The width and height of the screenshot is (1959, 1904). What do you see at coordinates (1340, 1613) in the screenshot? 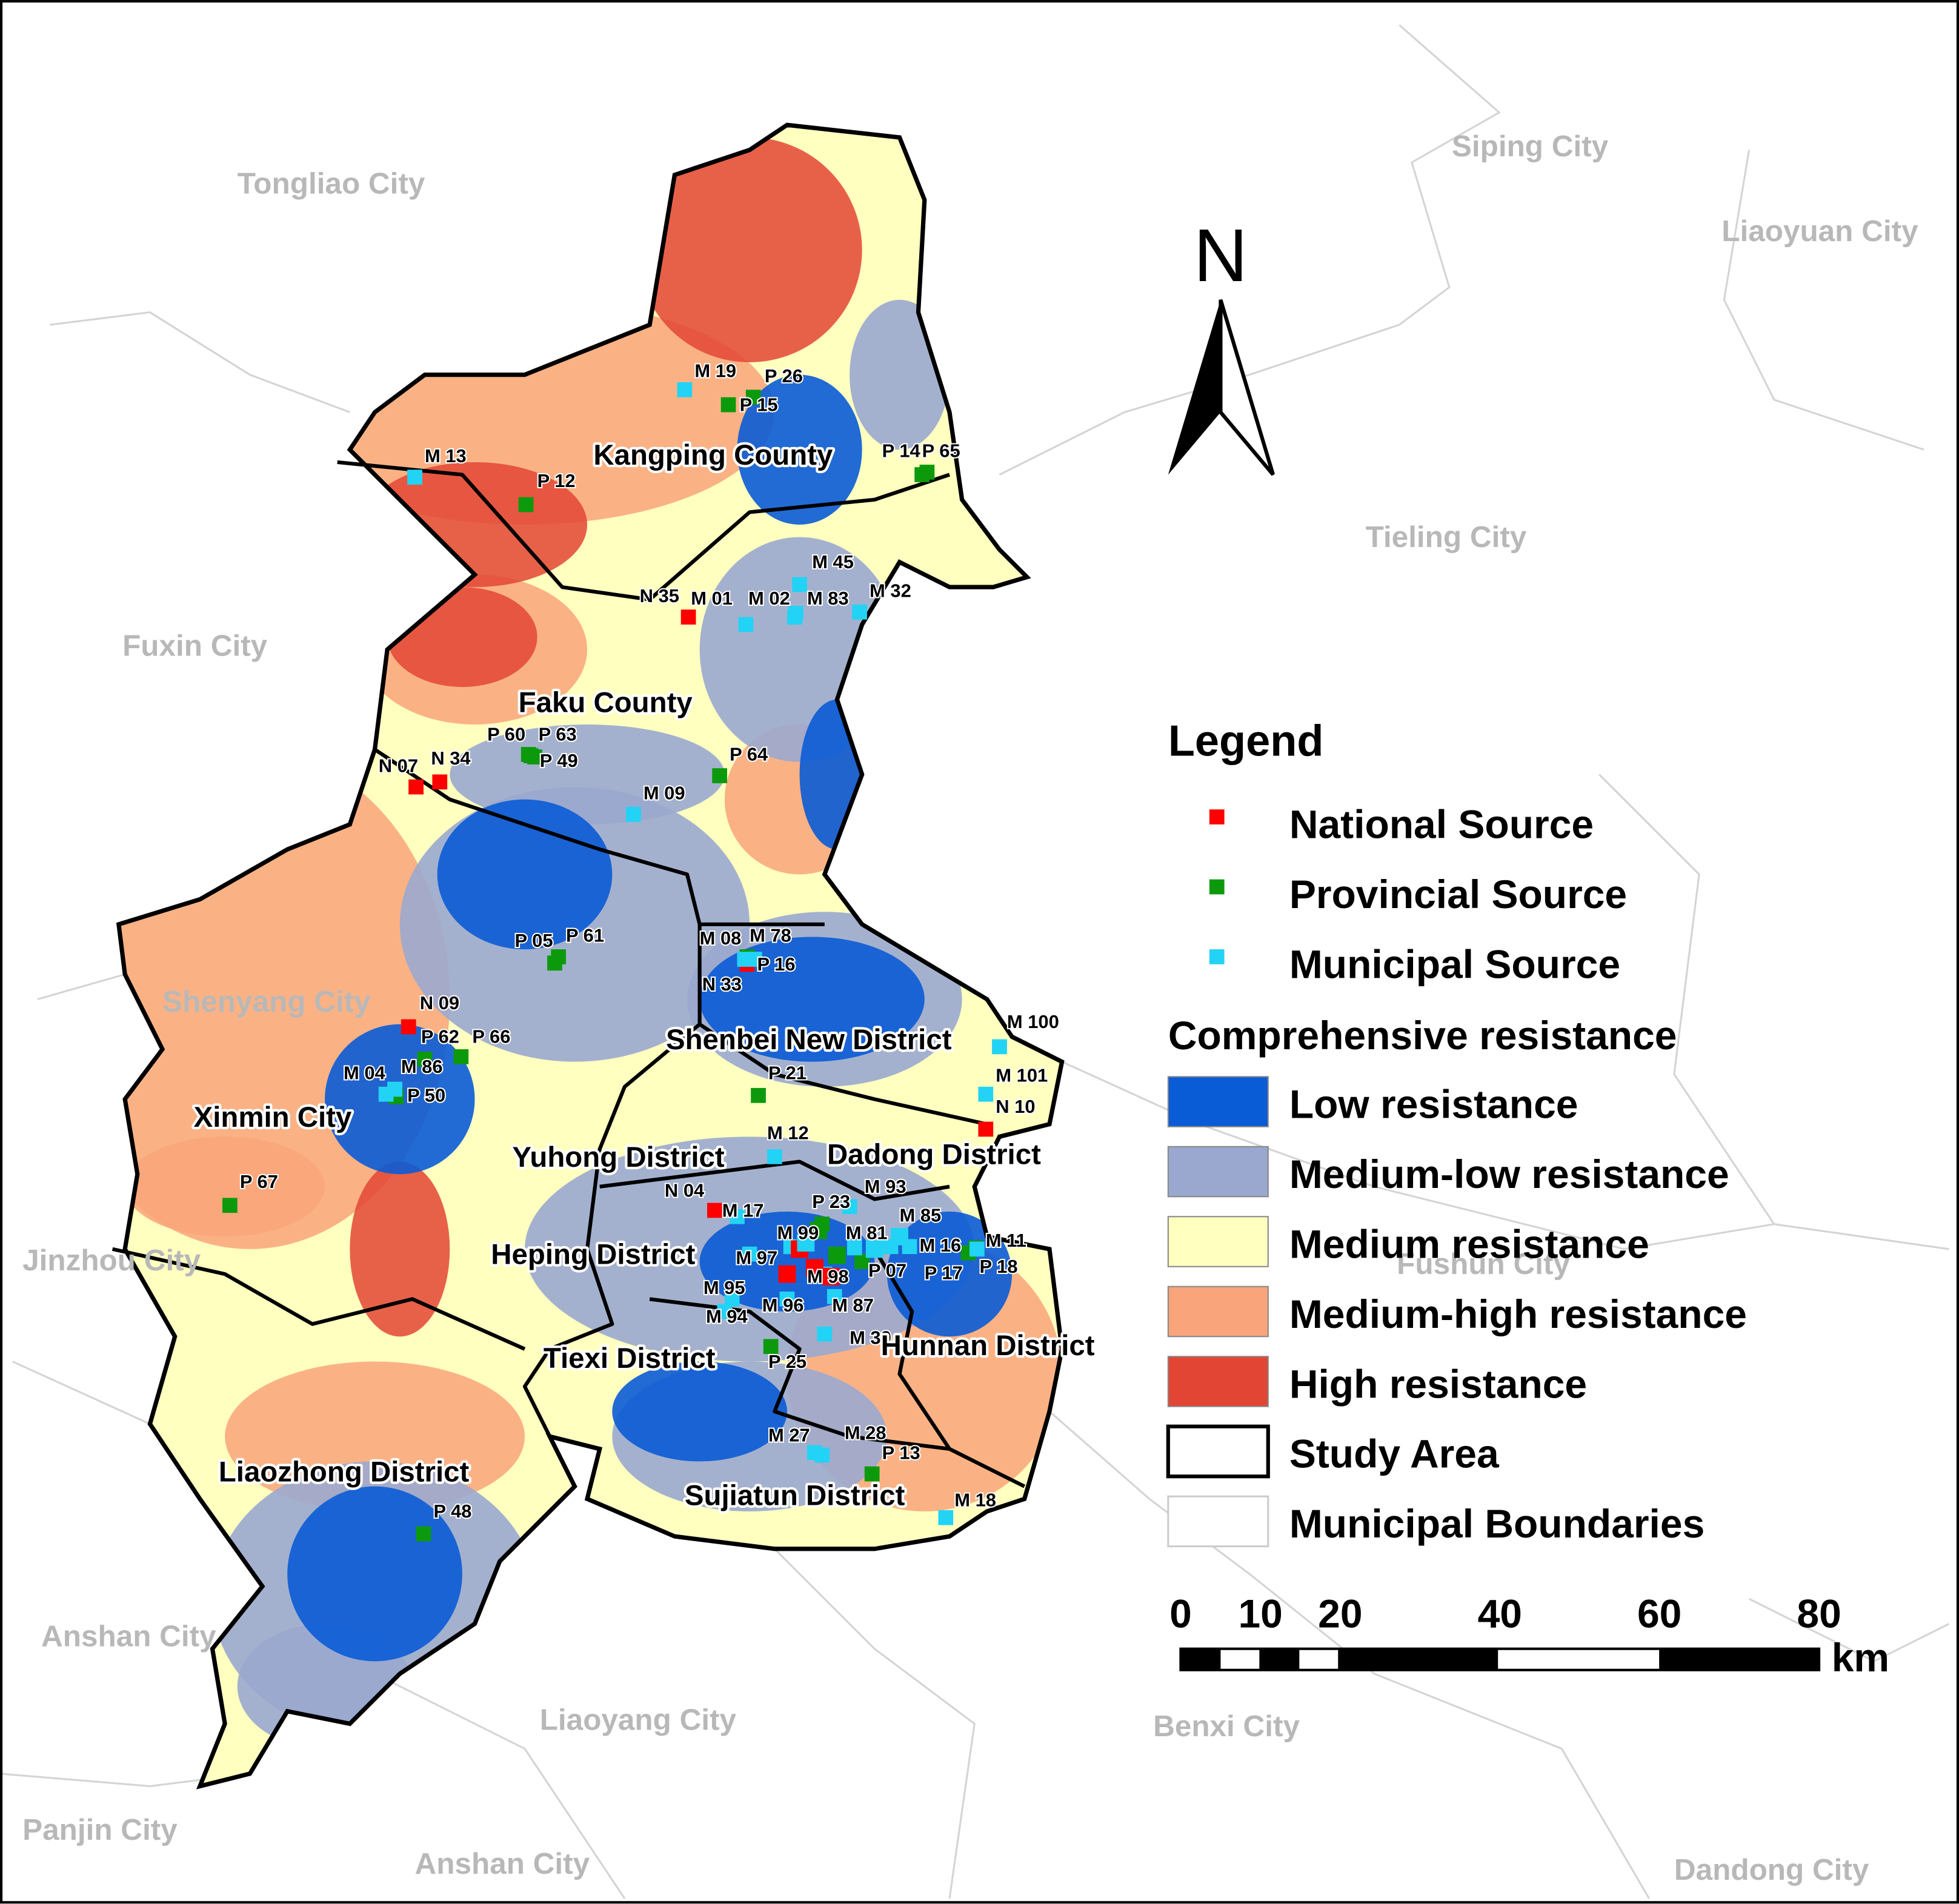
I see `scale-label: 20` at bounding box center [1340, 1613].